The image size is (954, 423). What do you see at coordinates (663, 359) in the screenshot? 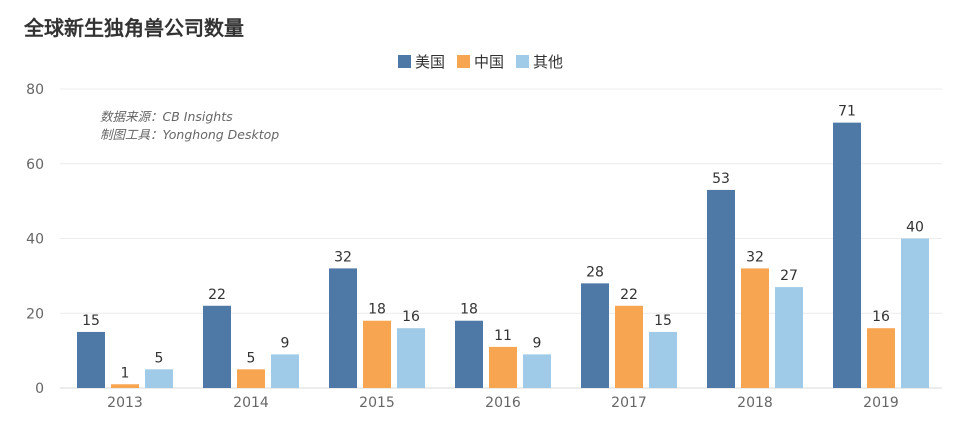
I see `bar-2017-其他` at bounding box center [663, 359].